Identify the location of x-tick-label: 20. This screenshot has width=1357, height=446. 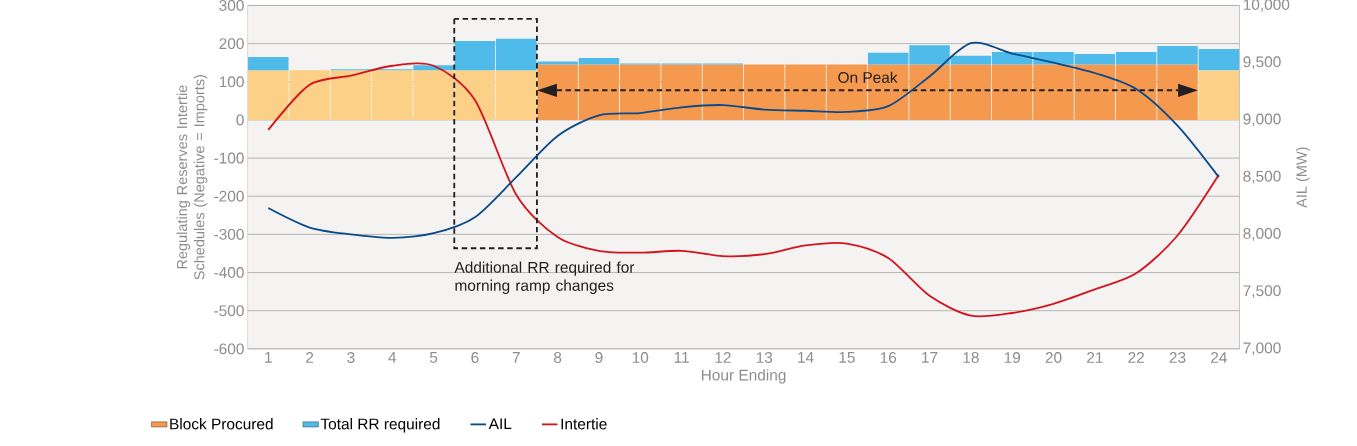
(1053, 357).